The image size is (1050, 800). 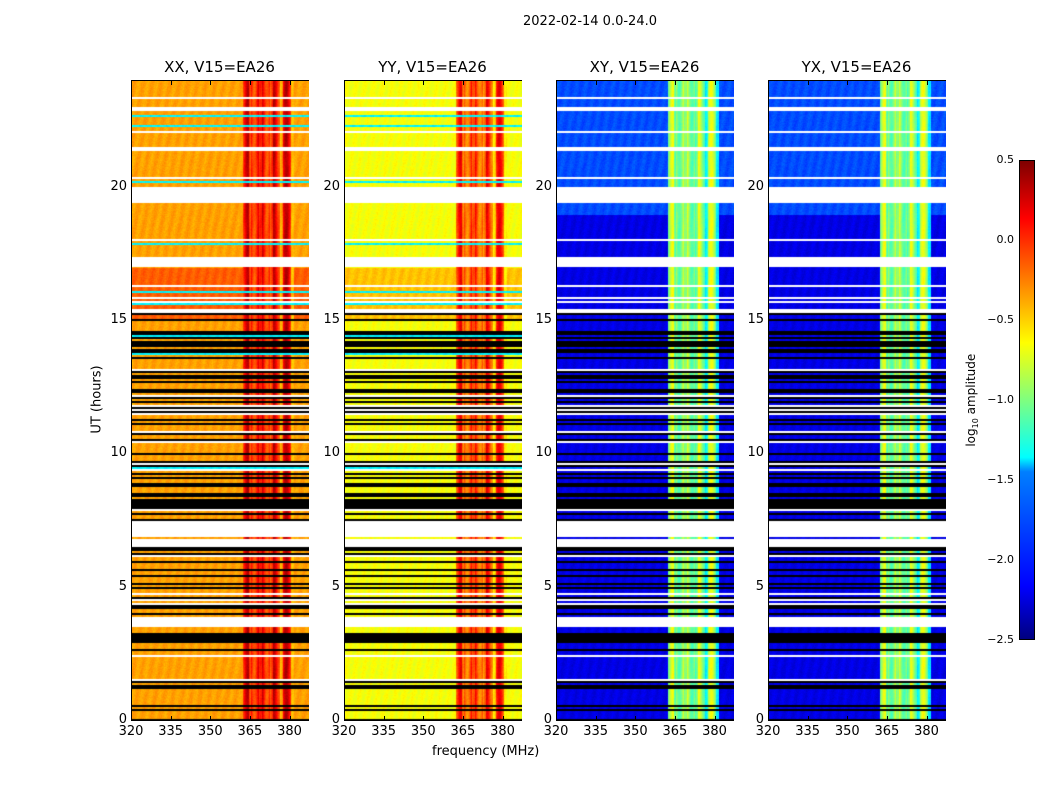 I want to click on colorbar-label-sub: 10, so click(x=976, y=423).